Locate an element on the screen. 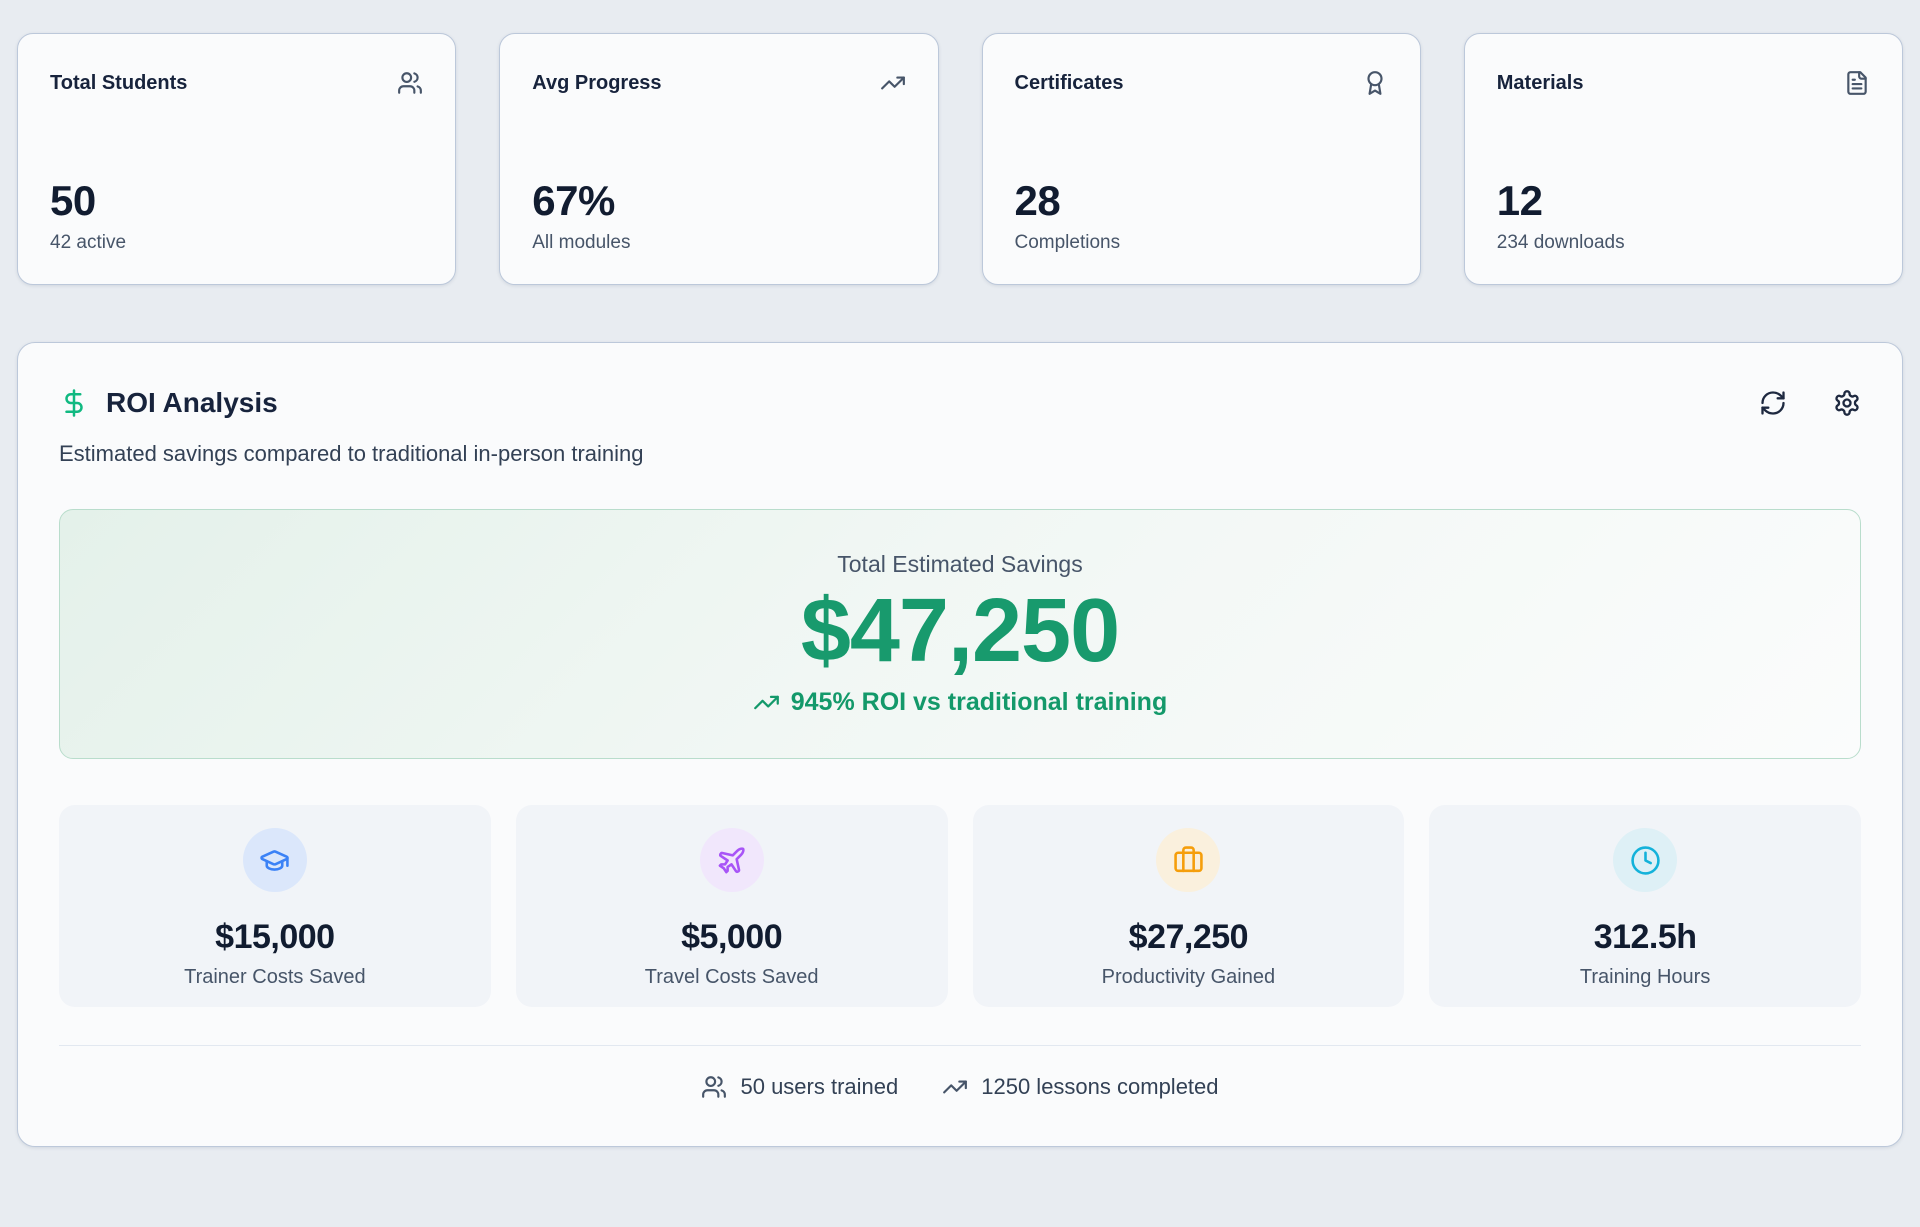  stat-value: 28 is located at coordinates (1037, 200).